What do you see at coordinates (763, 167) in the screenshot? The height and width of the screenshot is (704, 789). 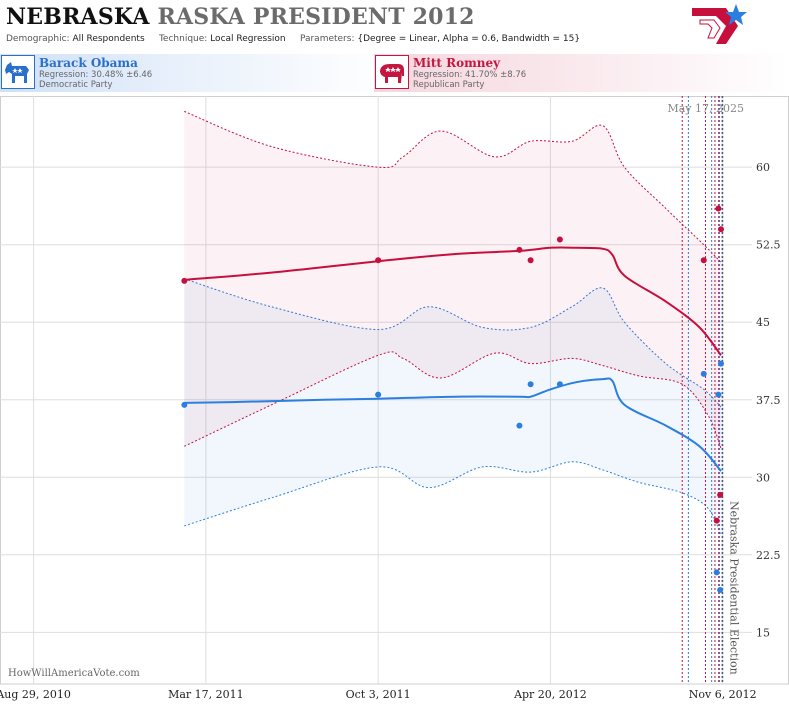 I see `y-tick-label: 60` at bounding box center [763, 167].